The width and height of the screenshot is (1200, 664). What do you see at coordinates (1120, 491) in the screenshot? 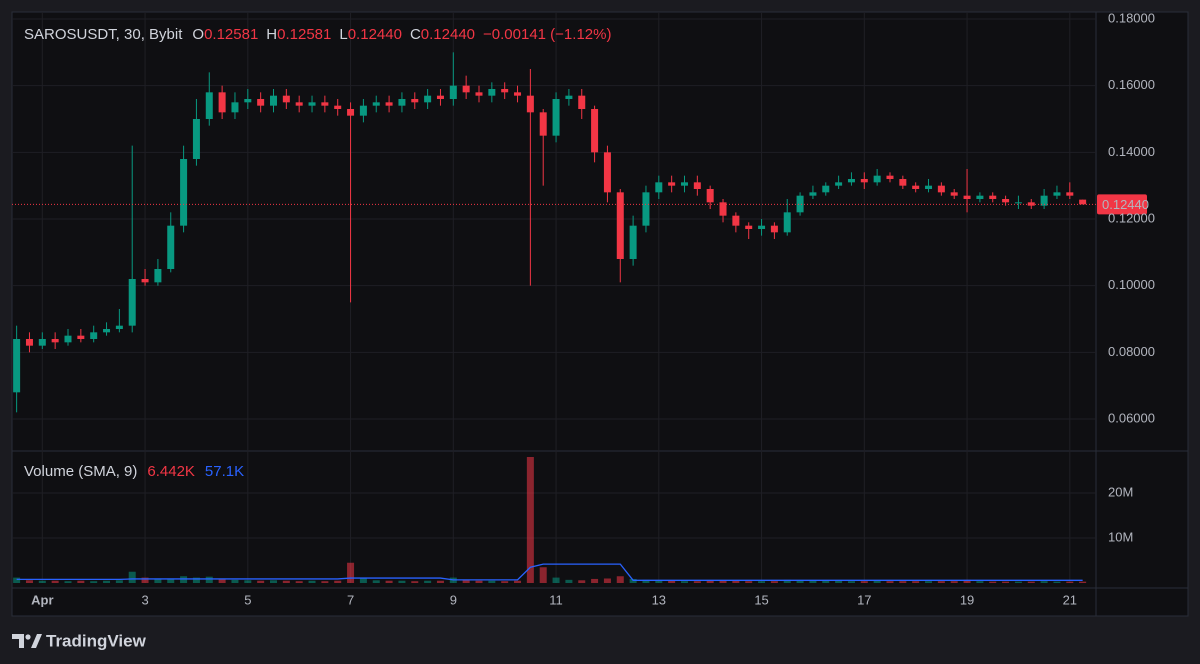
I see `volume-tick-label: 20M` at bounding box center [1120, 491].